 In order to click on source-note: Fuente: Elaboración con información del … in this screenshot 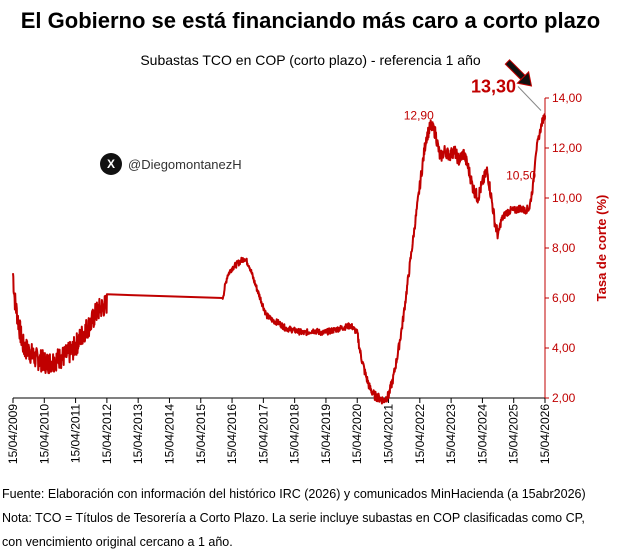, I will do `click(294, 494)`.